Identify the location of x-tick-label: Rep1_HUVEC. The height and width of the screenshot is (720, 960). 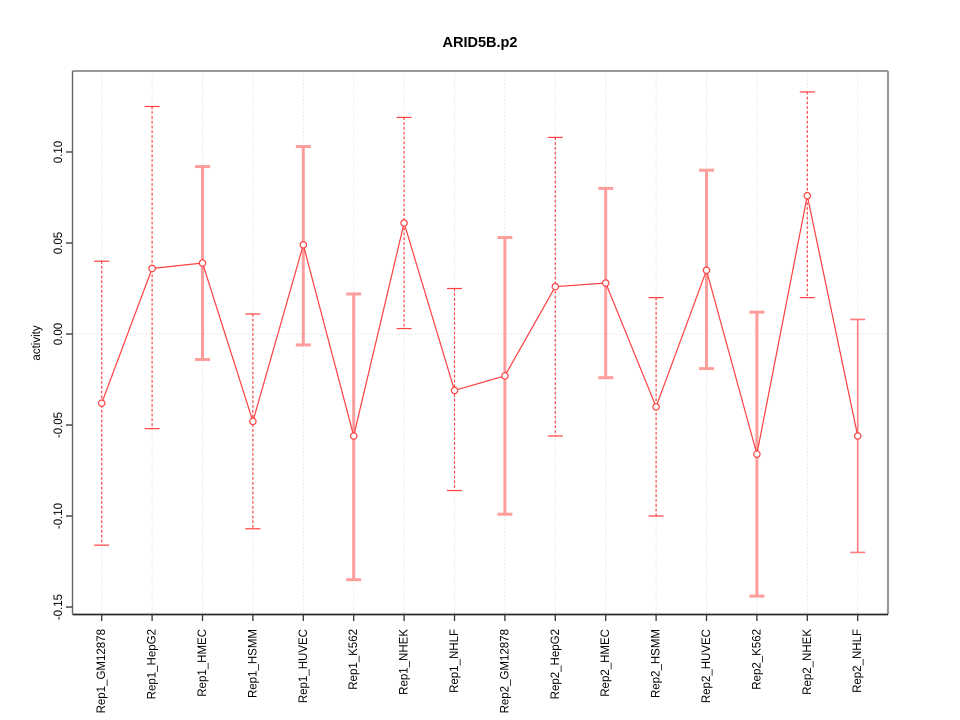
(304, 666).